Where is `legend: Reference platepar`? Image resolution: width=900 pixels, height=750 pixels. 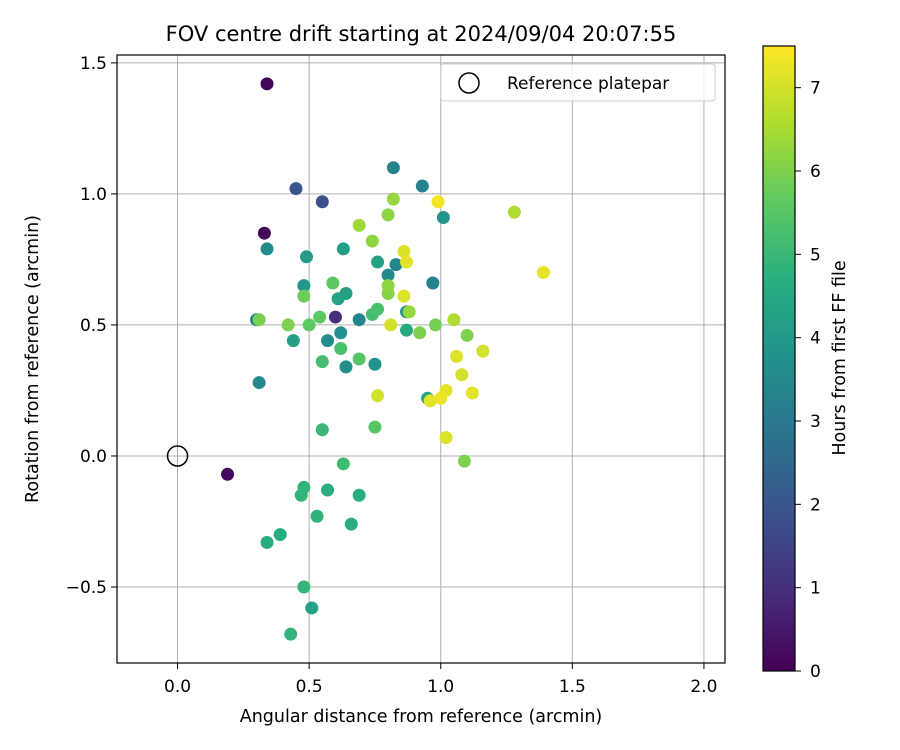
legend: Reference platepar is located at coordinates (578, 82).